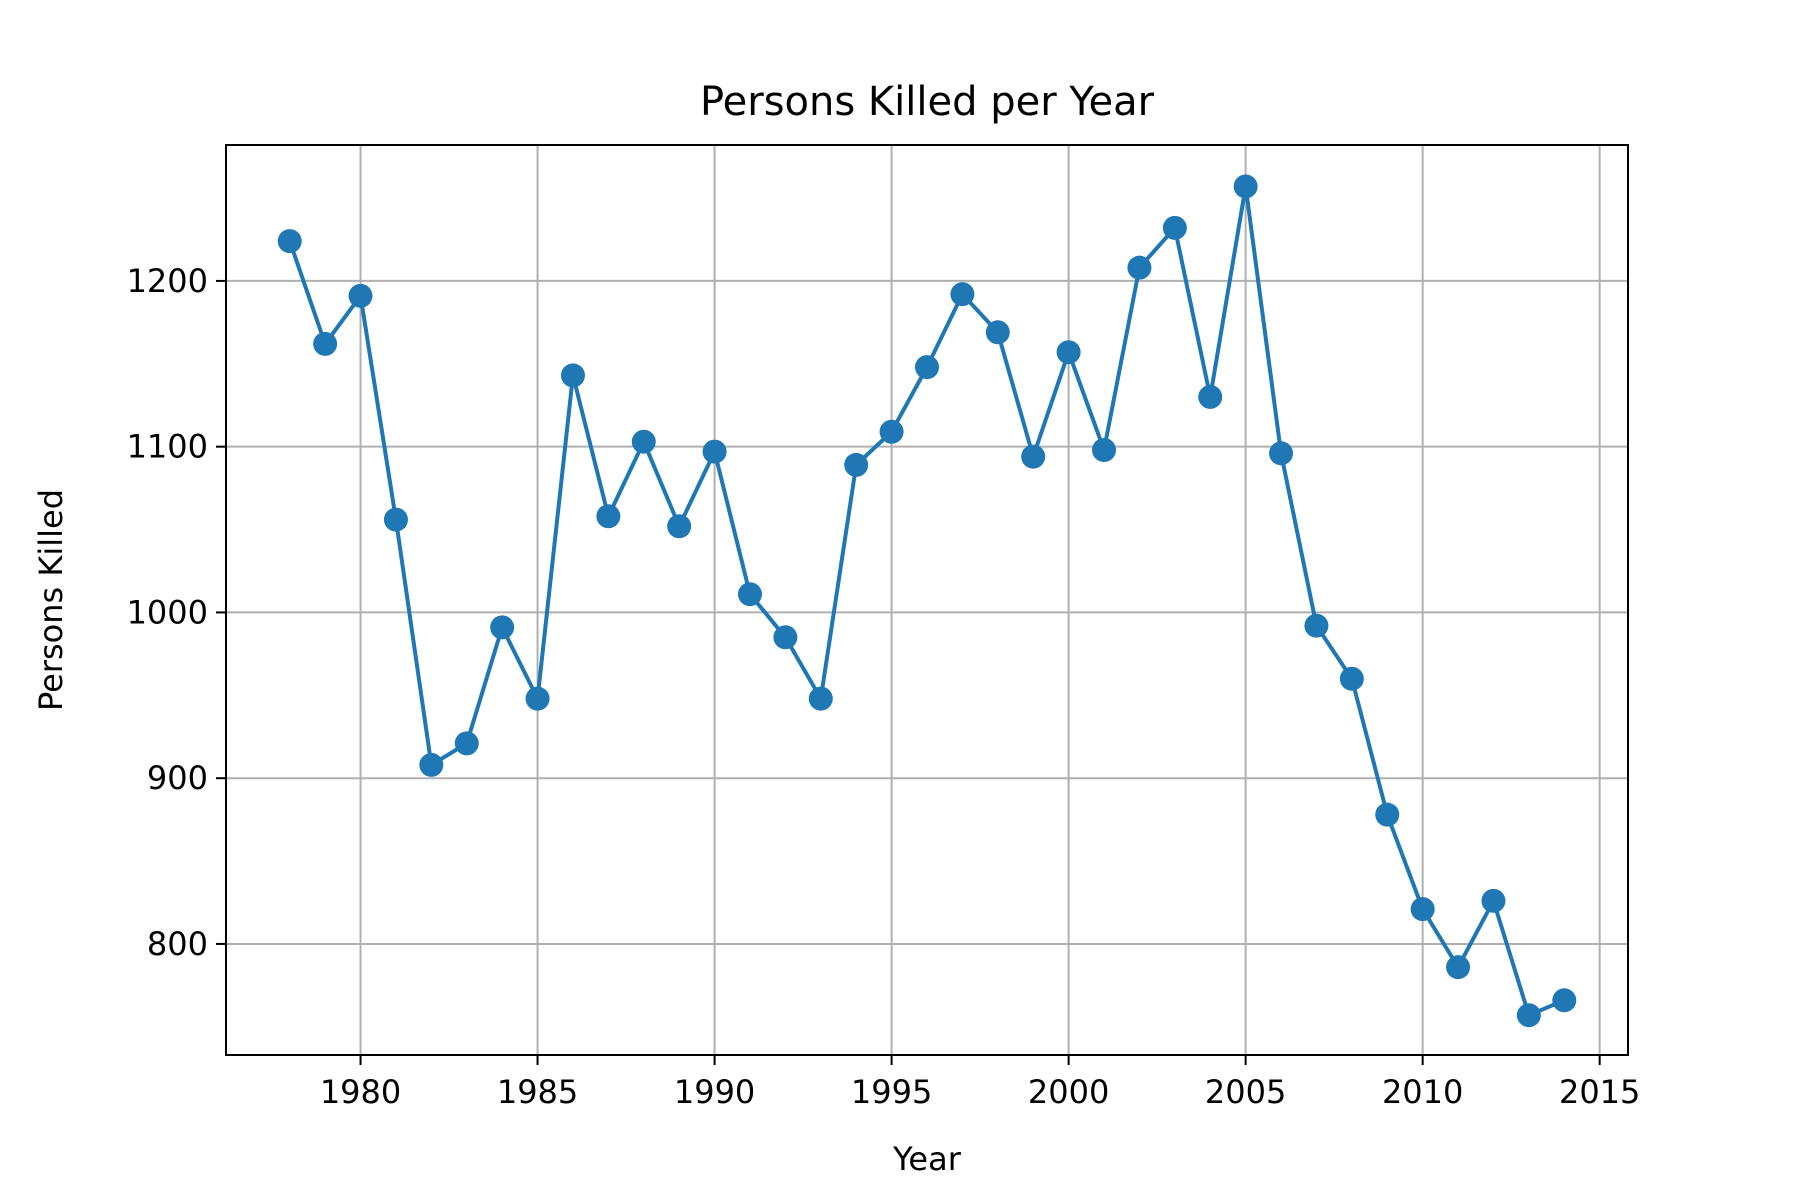 The height and width of the screenshot is (1200, 1800). What do you see at coordinates (177, 944) in the screenshot?
I see `y-tick-label: 800` at bounding box center [177, 944].